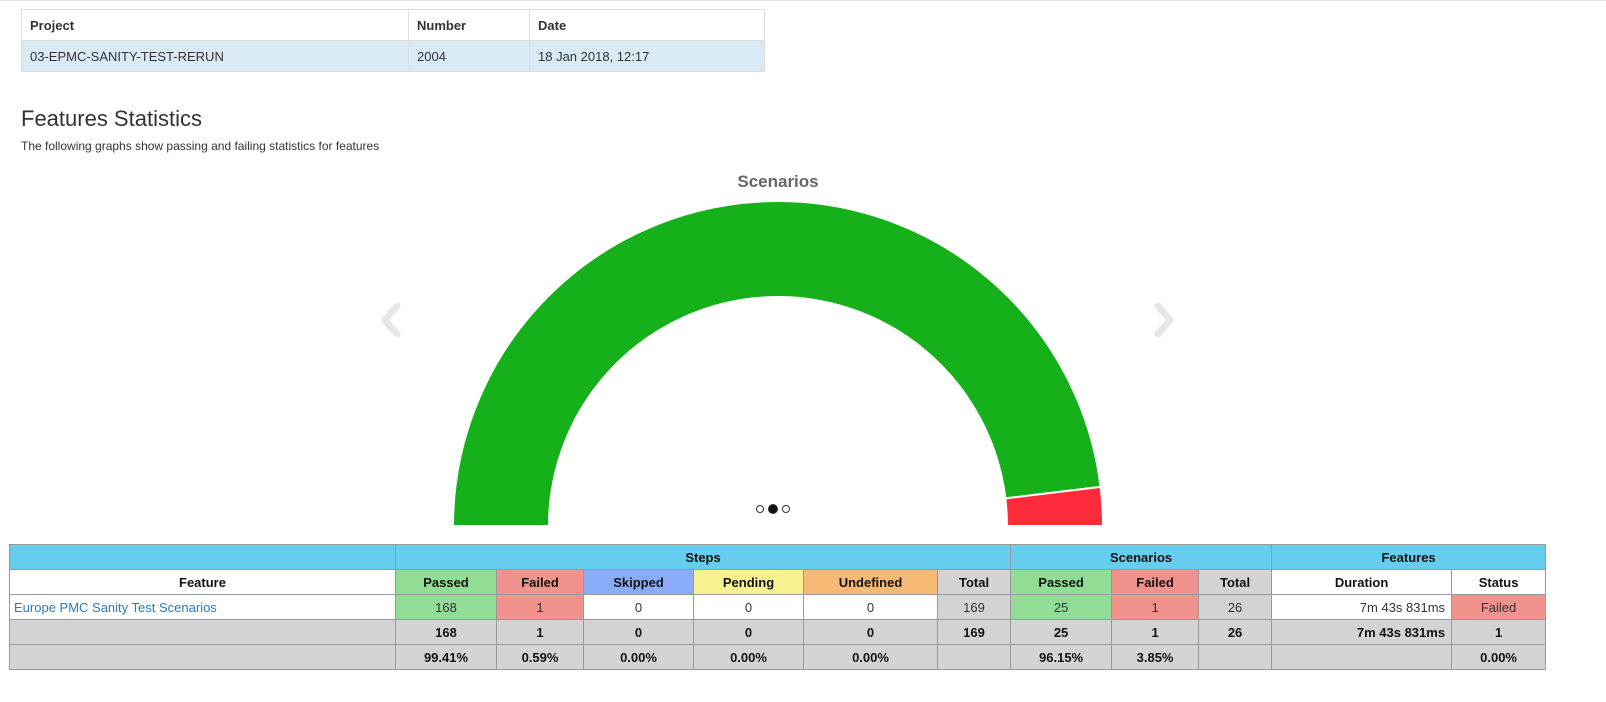  Describe the element at coordinates (1499, 632) in the screenshot. I see `totals-status: 1` at that location.